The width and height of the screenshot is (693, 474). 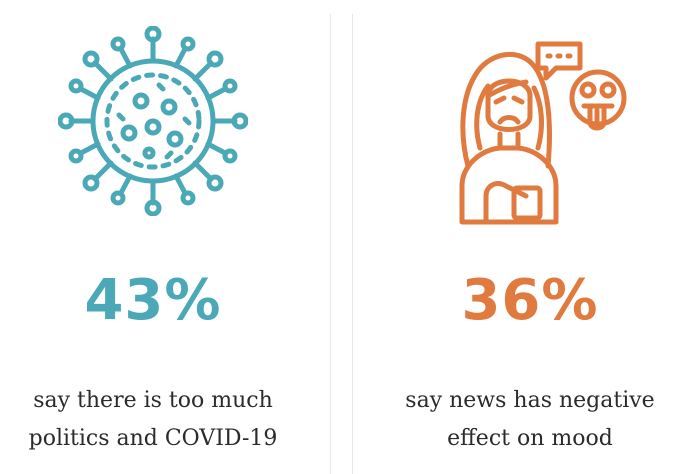 What do you see at coordinates (352, 244) in the screenshot?
I see `right-divider` at bounding box center [352, 244].